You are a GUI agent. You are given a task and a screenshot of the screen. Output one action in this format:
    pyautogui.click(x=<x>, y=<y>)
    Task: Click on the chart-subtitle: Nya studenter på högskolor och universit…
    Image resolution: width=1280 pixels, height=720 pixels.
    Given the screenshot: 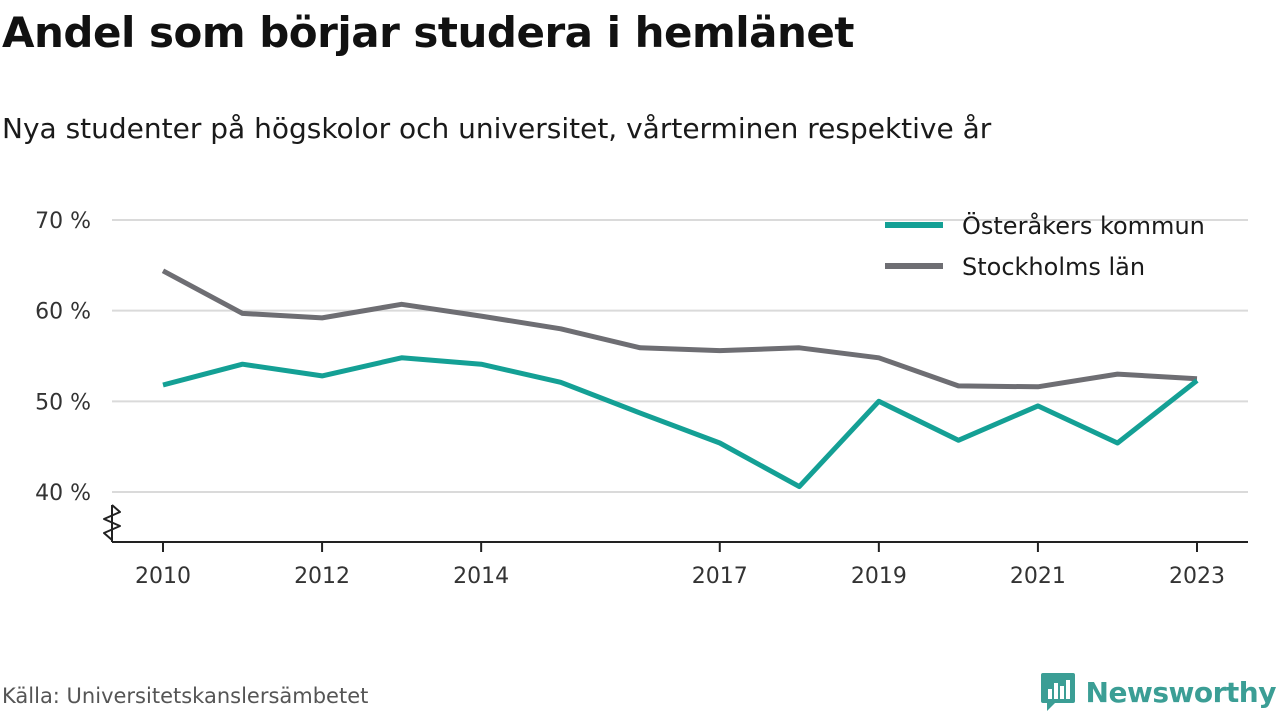 What is the action you would take?
    pyautogui.click(x=497, y=128)
    